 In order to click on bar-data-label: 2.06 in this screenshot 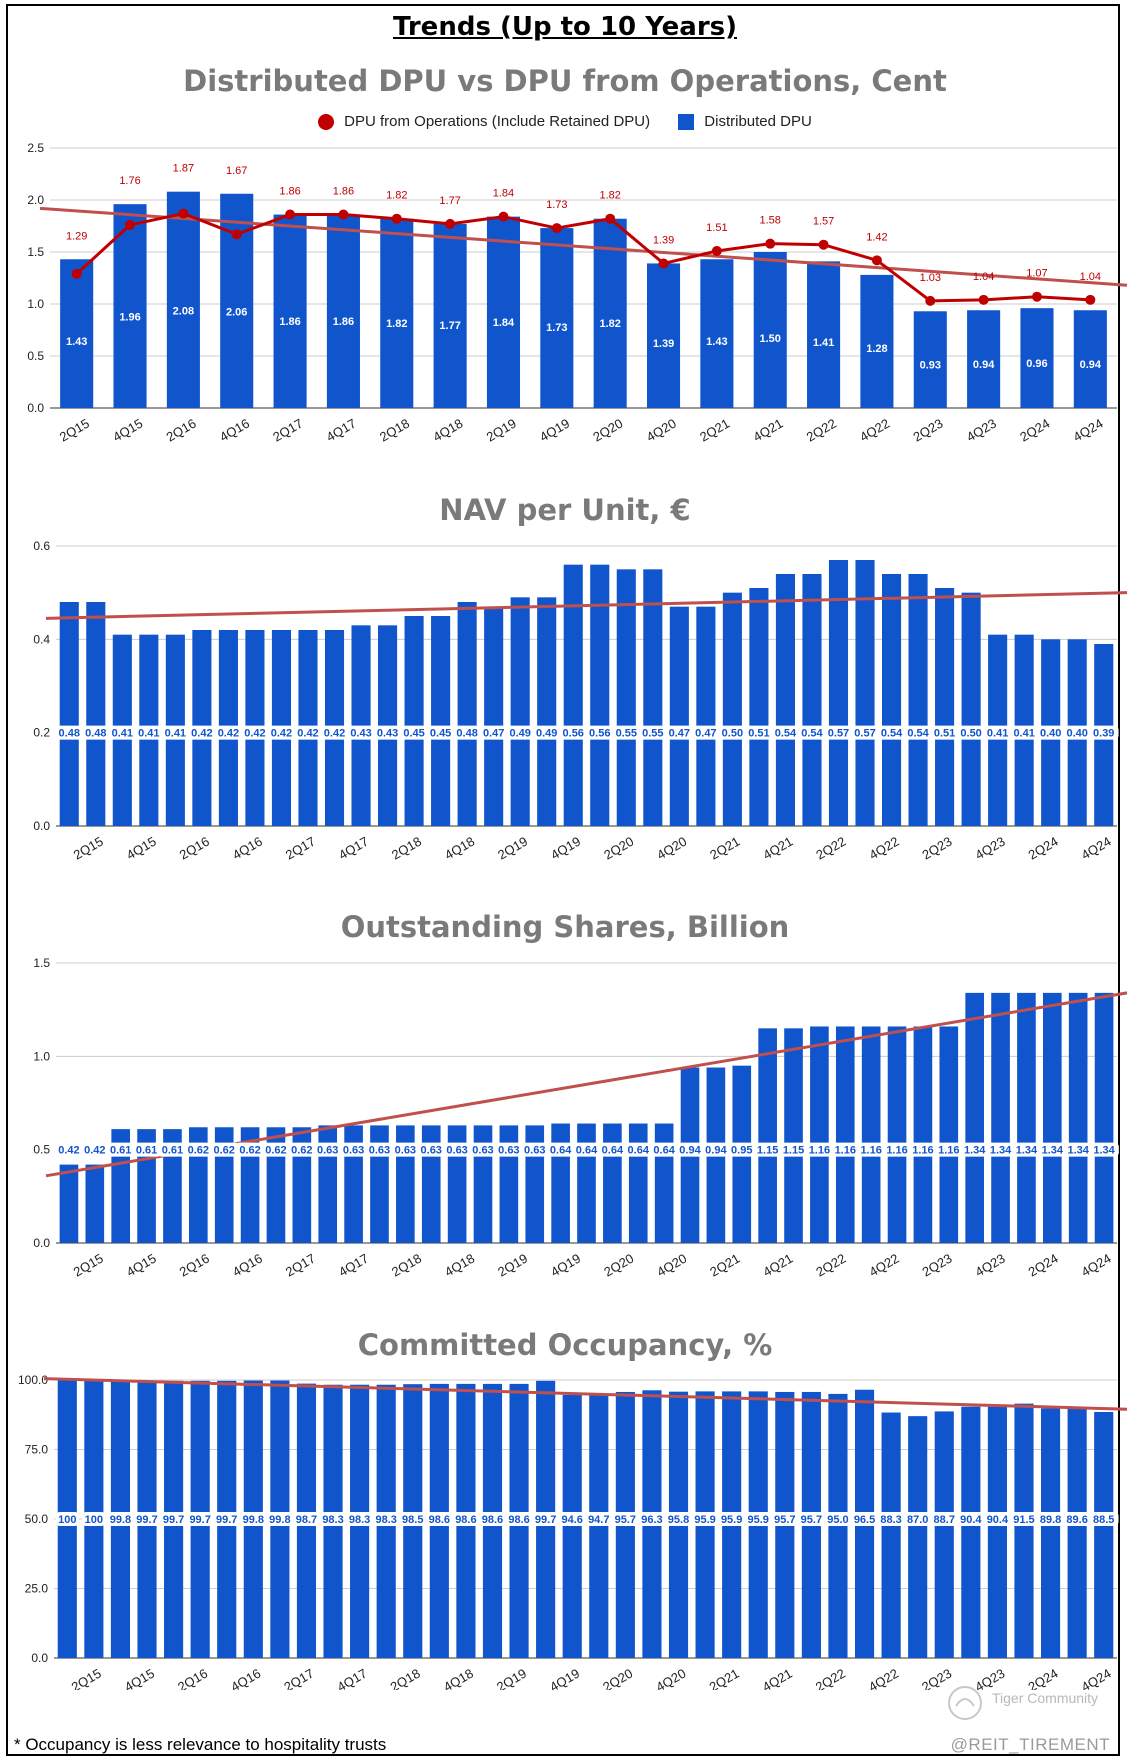, I will do `click(236, 313)`.